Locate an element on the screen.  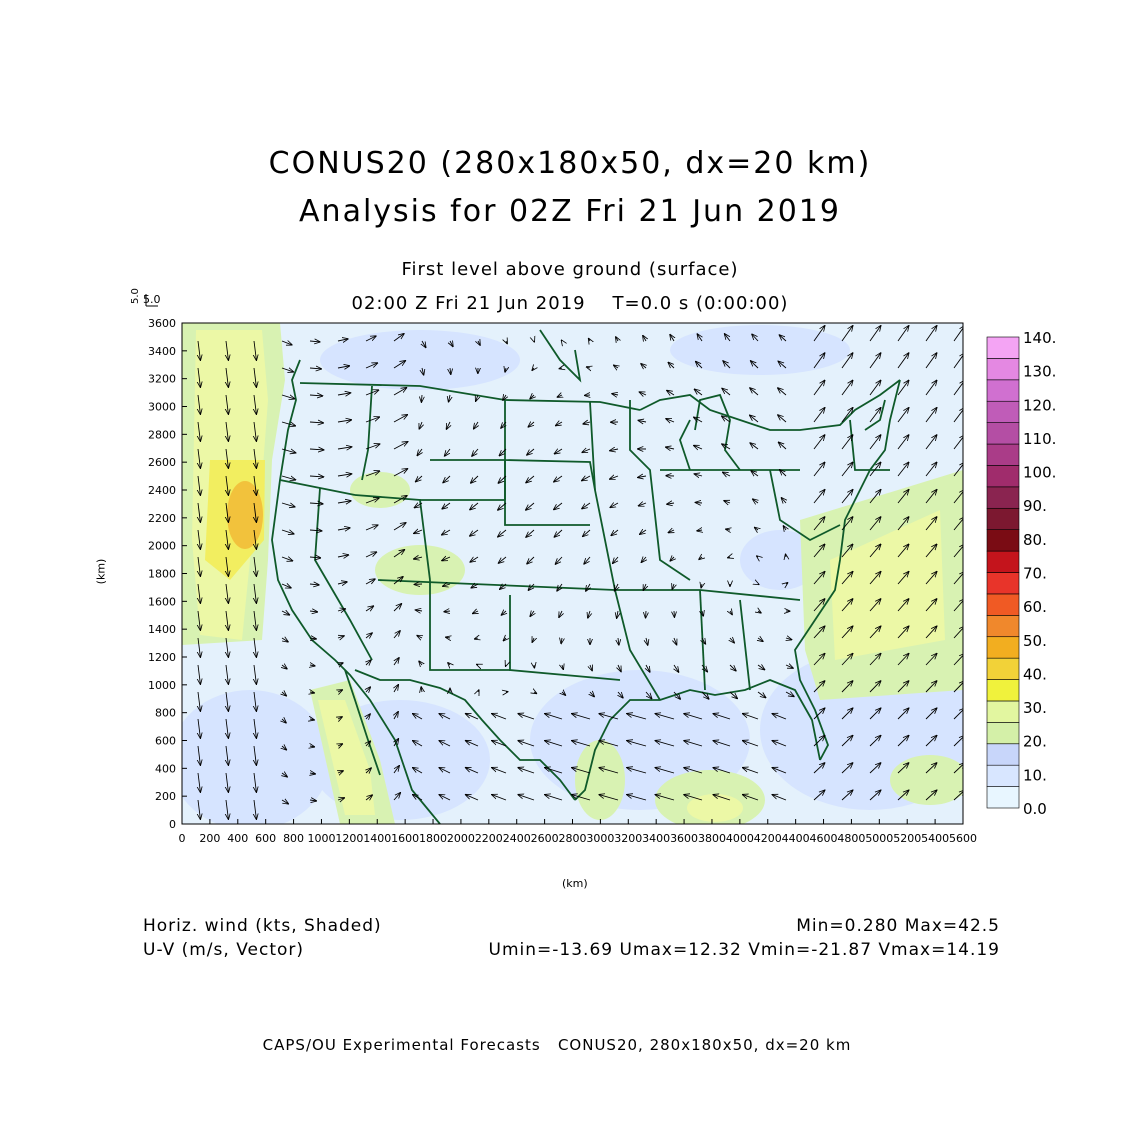
x-tick-label: 3000 is located at coordinates (600, 838).